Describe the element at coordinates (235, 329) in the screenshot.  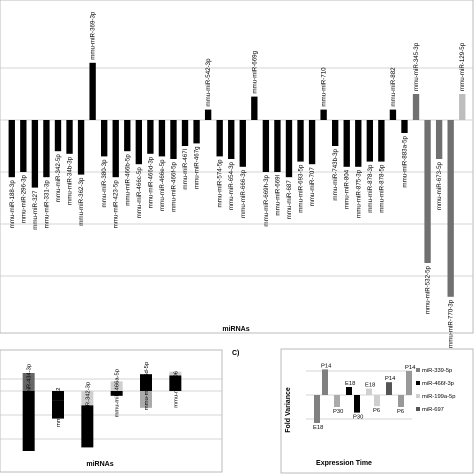
I see `panel-a-x-axis-label: miRNAs` at that location.